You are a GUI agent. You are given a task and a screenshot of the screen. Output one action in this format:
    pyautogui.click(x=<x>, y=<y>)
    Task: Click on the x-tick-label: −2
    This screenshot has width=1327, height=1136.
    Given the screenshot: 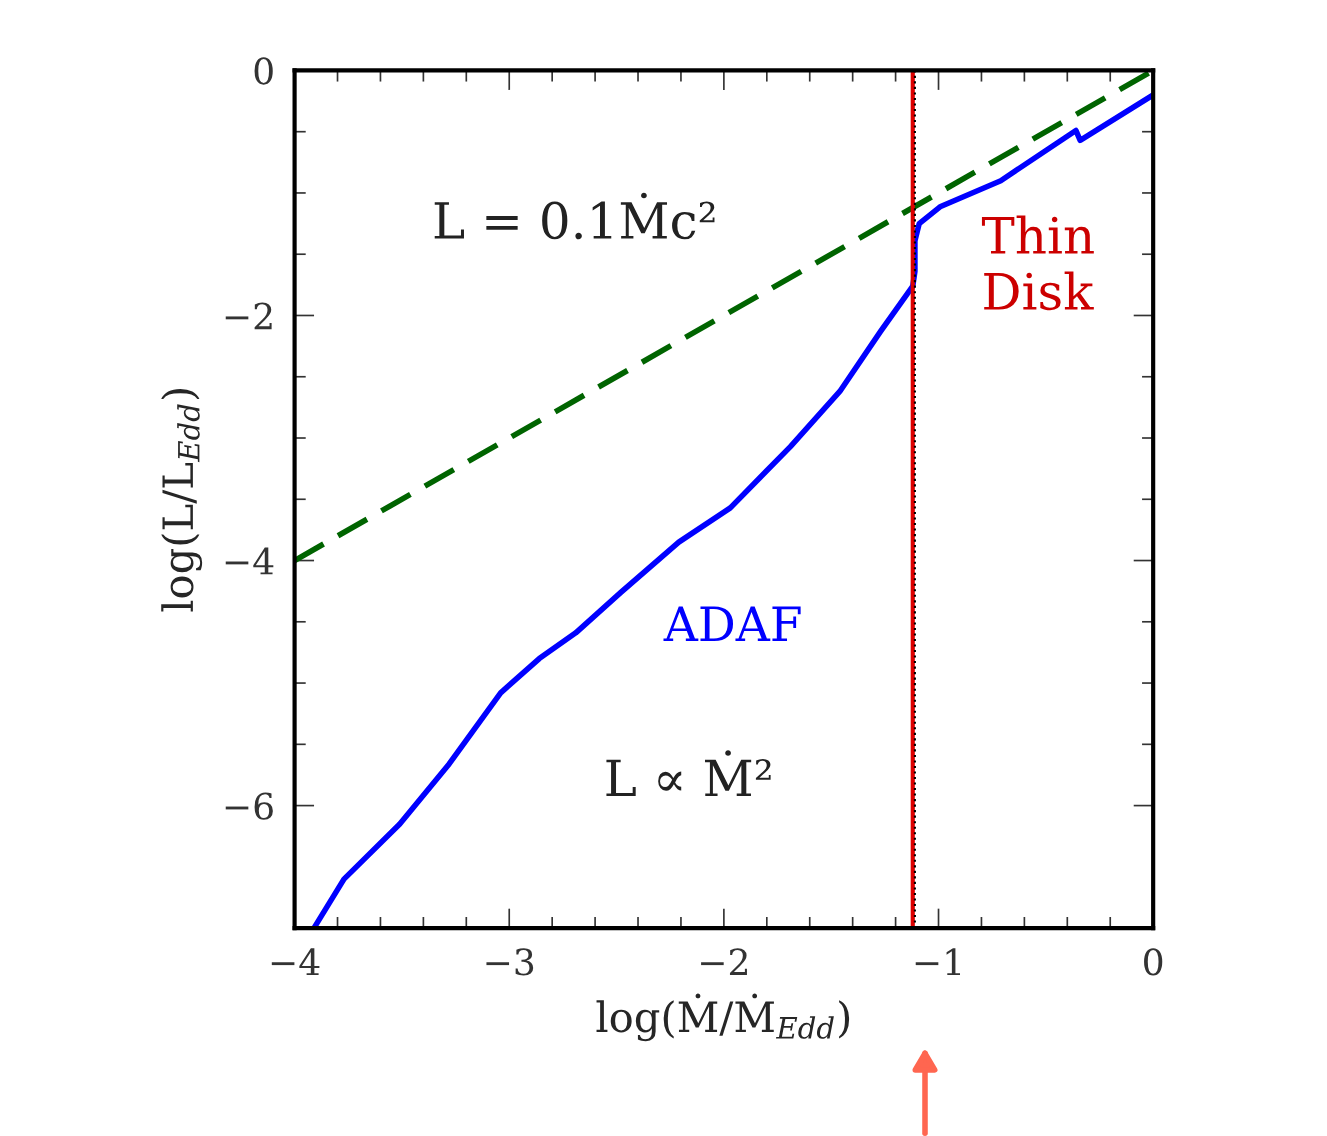 What is the action you would take?
    pyautogui.click(x=724, y=961)
    